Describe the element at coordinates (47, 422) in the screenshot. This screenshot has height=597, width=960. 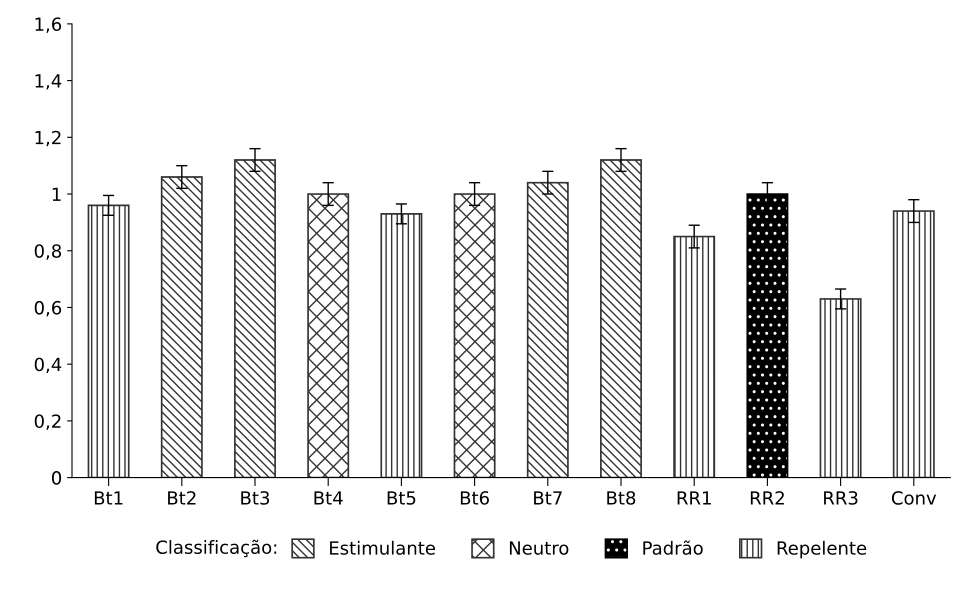
I see `y-tick-label: 0,2` at that location.